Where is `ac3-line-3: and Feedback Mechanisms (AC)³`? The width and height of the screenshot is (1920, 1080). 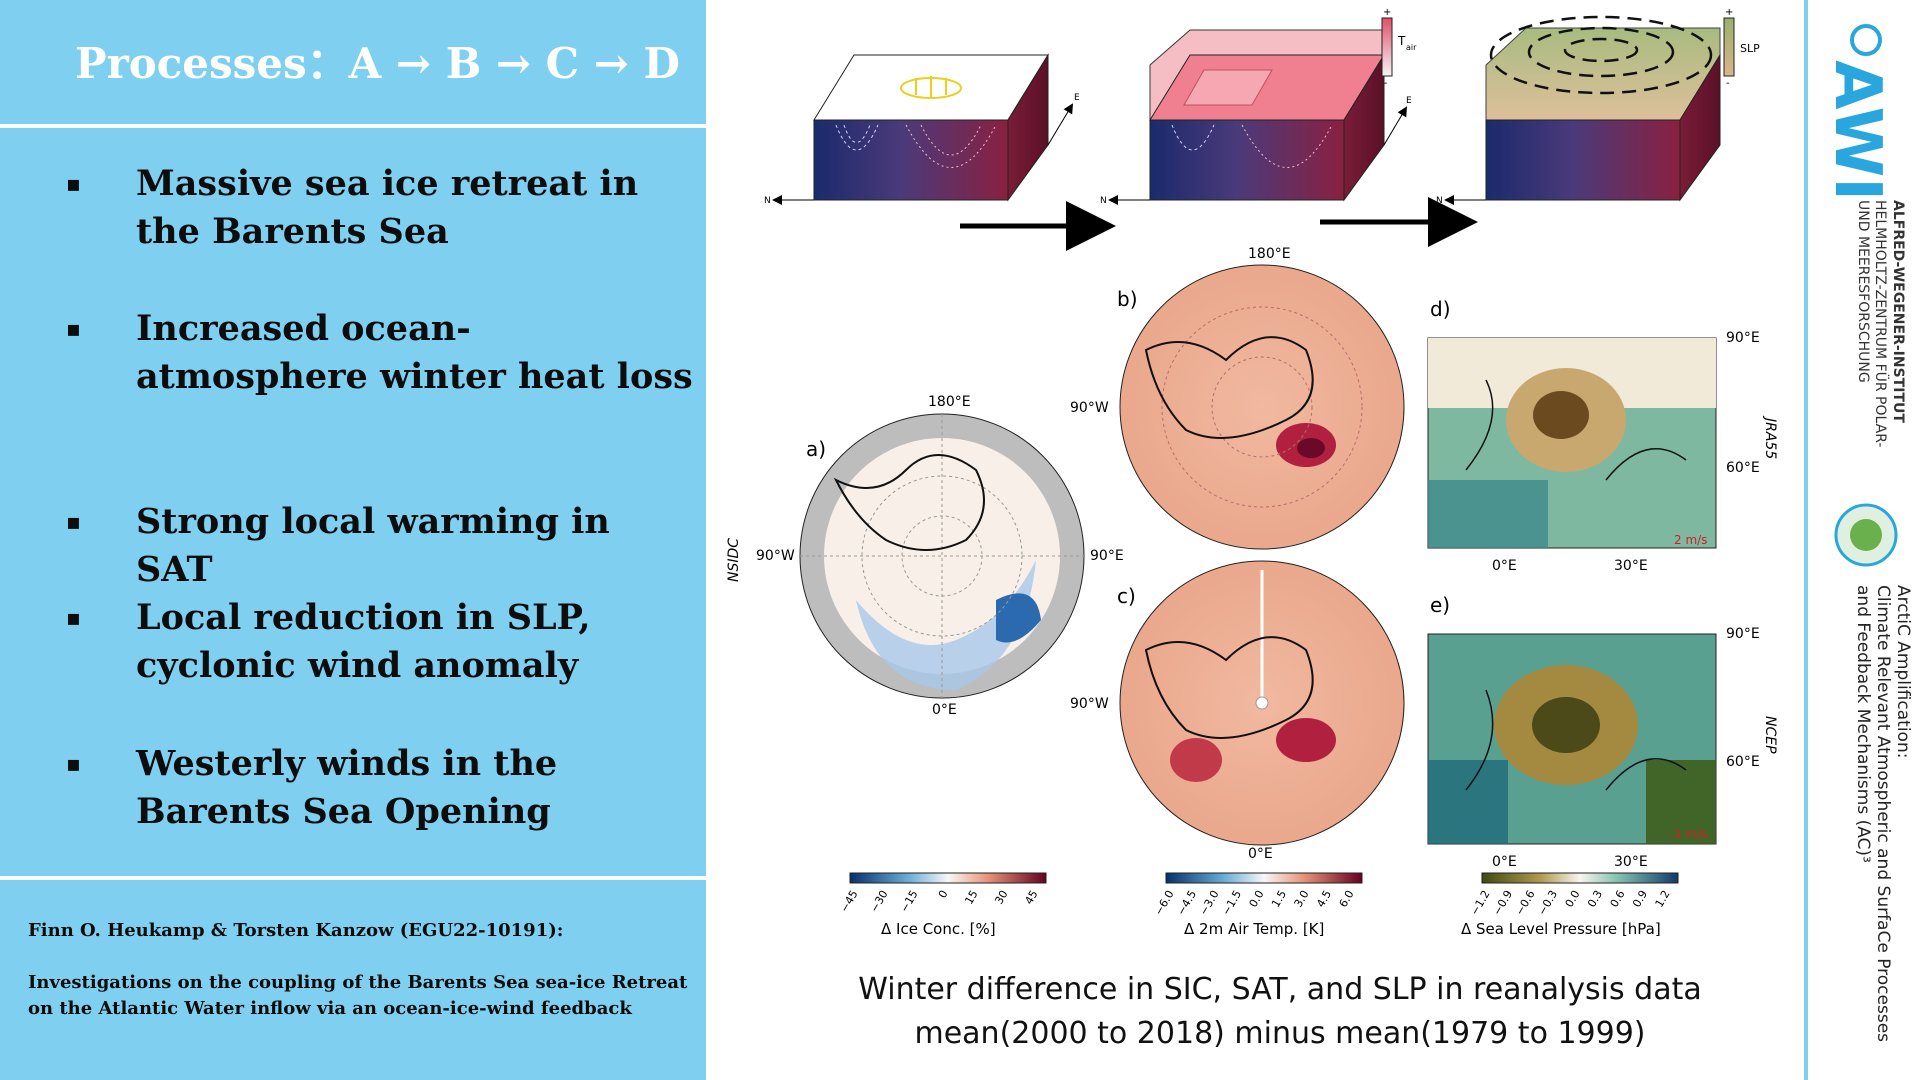
ac3-line-3: and Feedback Mechanisms (AC)³ is located at coordinates (1863, 724).